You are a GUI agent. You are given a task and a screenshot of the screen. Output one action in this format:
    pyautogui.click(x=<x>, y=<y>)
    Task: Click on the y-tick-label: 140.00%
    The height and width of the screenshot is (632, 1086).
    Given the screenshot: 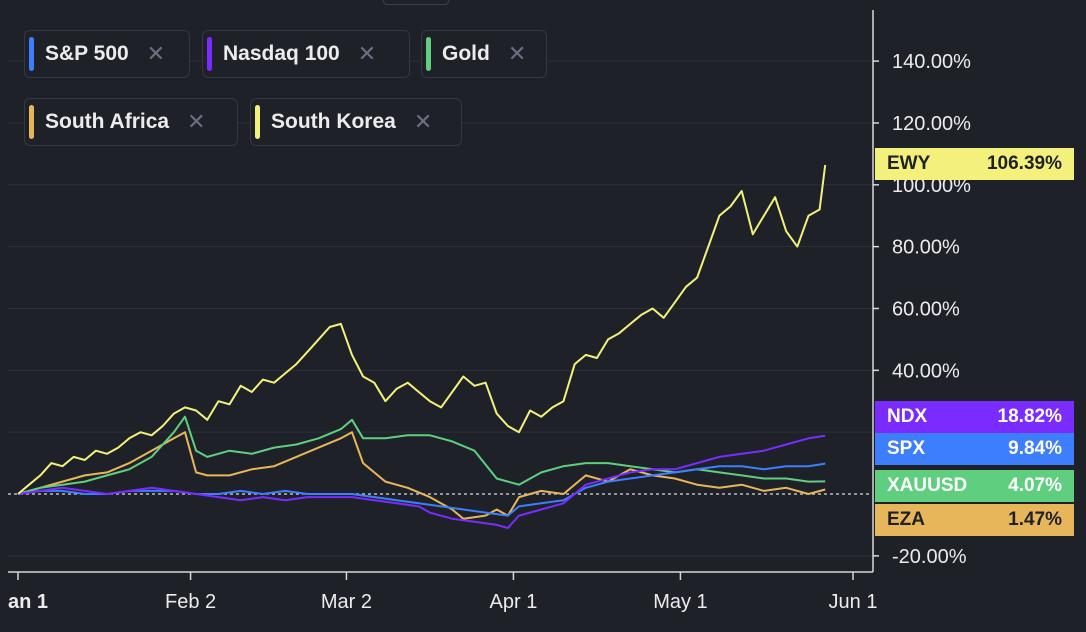 What is the action you would take?
    pyautogui.click(x=931, y=62)
    